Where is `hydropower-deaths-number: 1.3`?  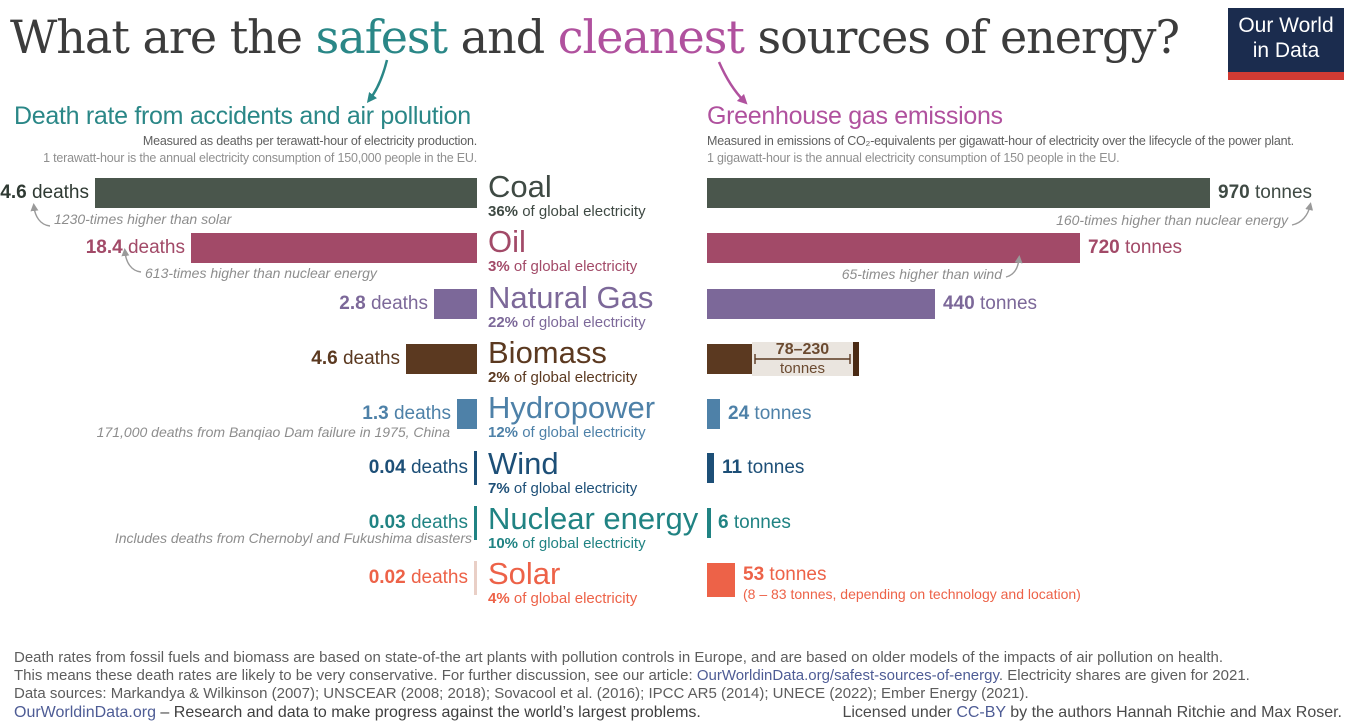 hydropower-deaths-number: 1.3 is located at coordinates (375, 413).